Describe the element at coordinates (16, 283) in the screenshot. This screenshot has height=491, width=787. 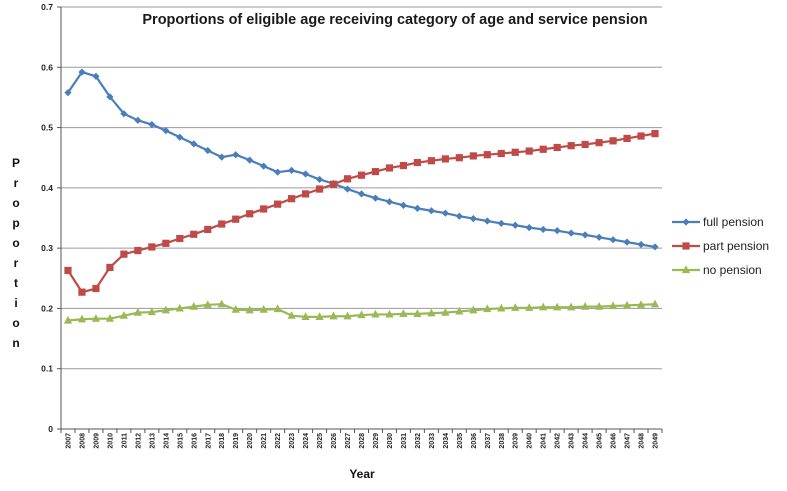
I see `y-axis-label-letter: t` at that location.